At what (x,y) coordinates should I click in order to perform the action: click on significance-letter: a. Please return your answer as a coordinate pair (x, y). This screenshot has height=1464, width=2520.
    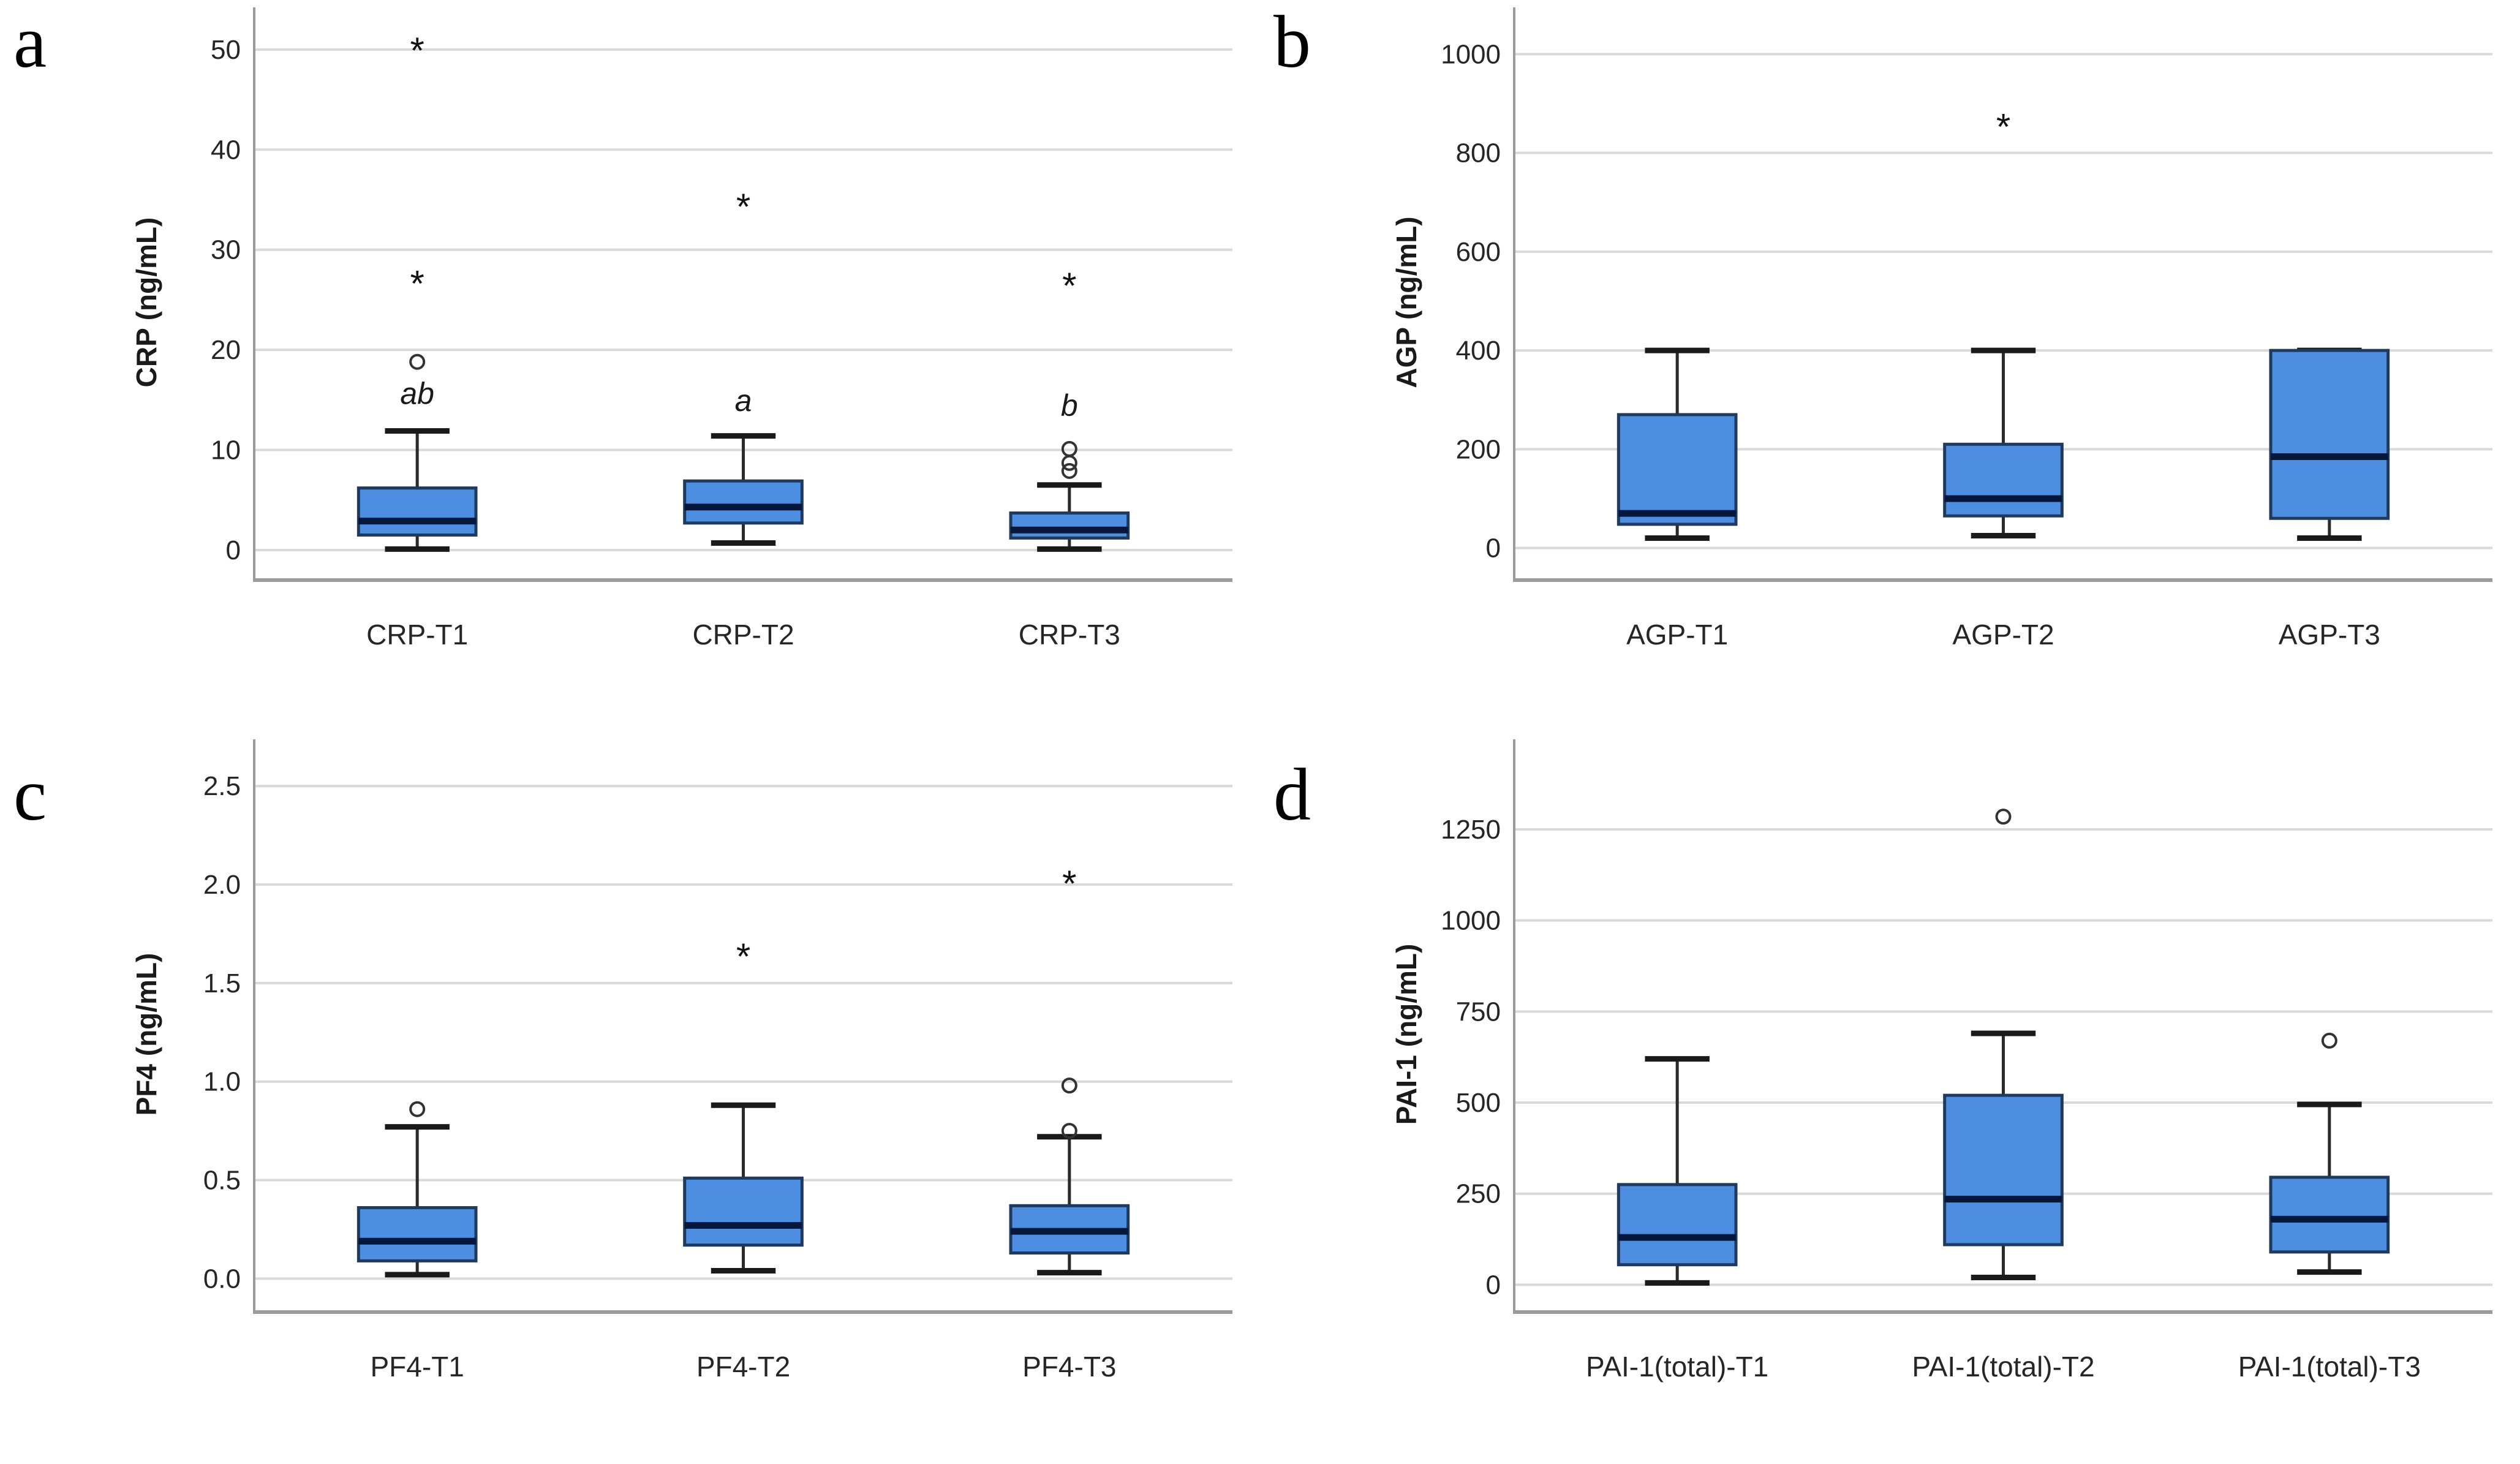
    Looking at the image, I should click on (743, 400).